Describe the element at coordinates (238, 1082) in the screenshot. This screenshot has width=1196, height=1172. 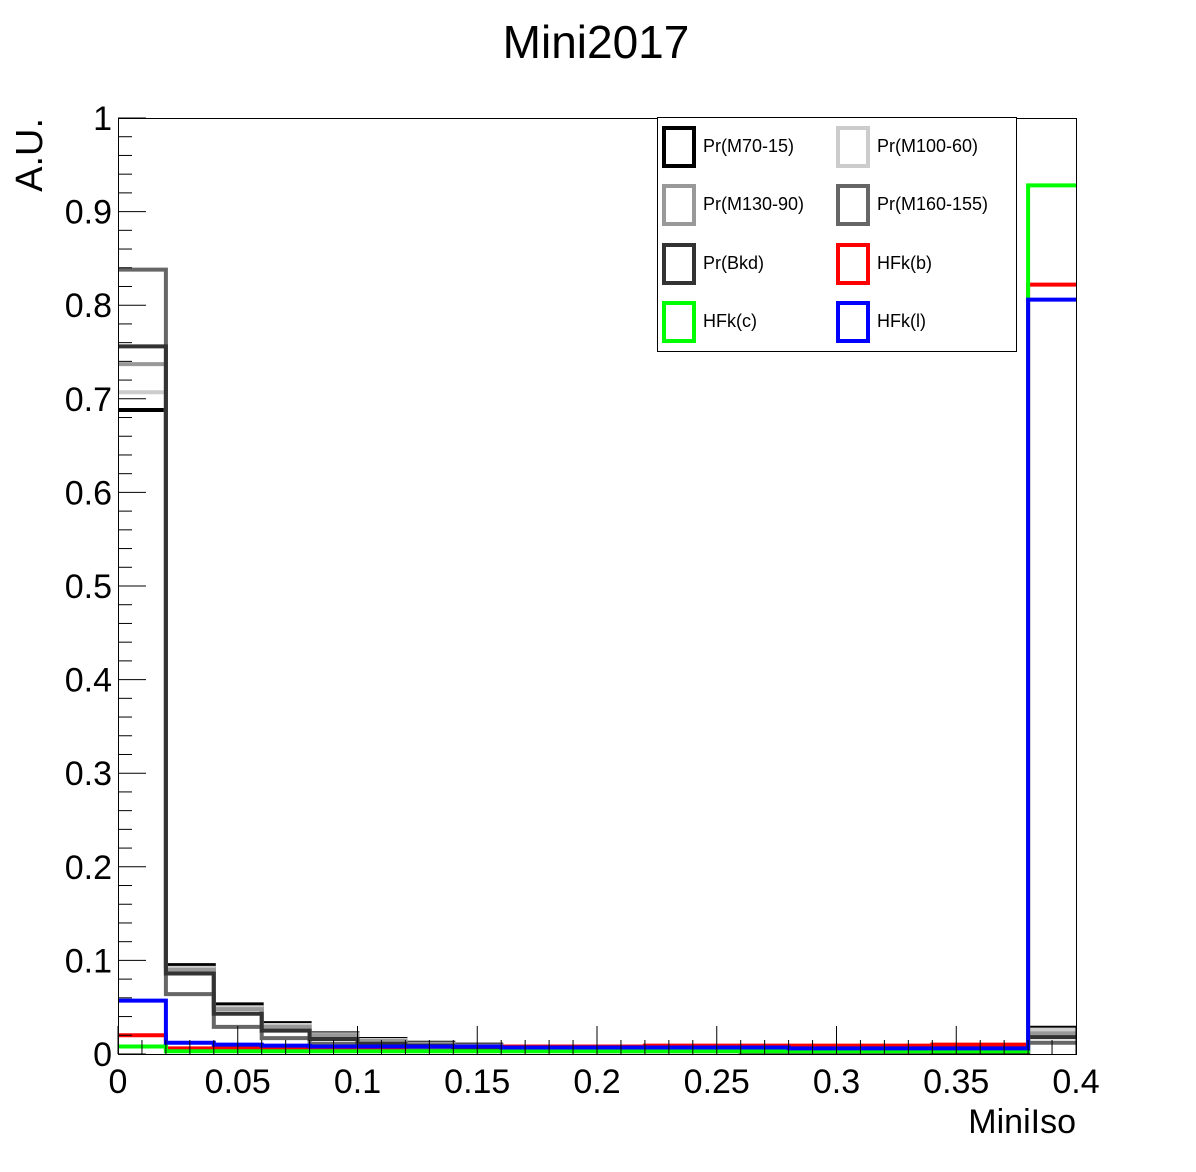
I see `x-tick-label: 0.05` at that location.